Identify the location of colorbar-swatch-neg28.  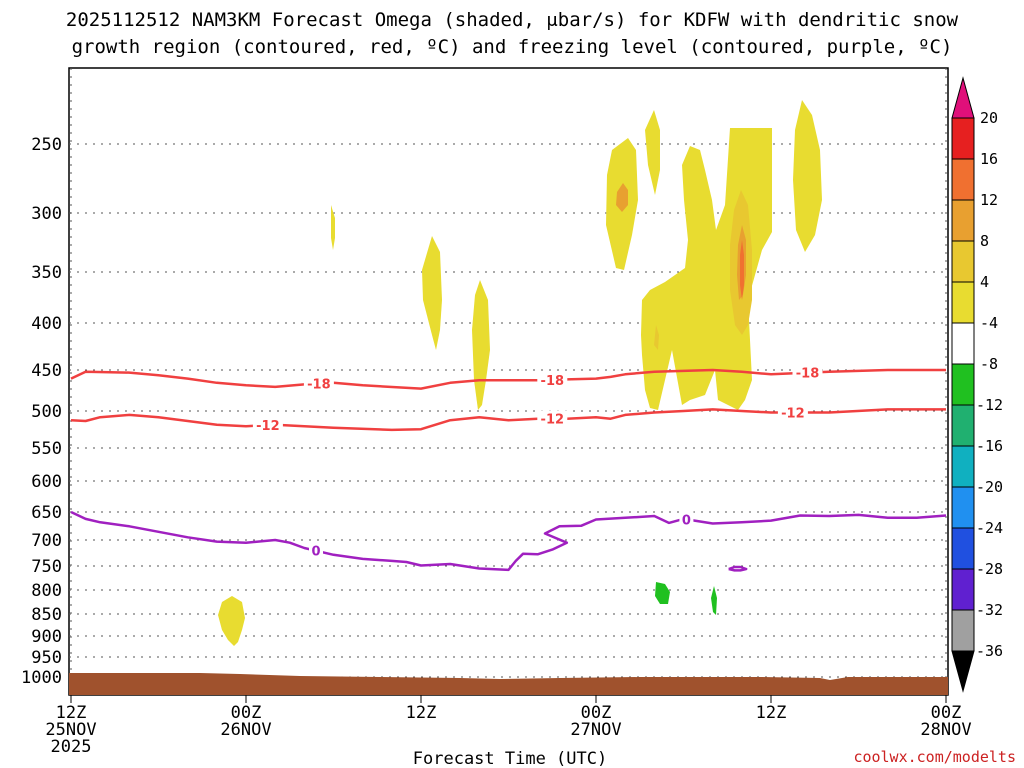
(963, 589).